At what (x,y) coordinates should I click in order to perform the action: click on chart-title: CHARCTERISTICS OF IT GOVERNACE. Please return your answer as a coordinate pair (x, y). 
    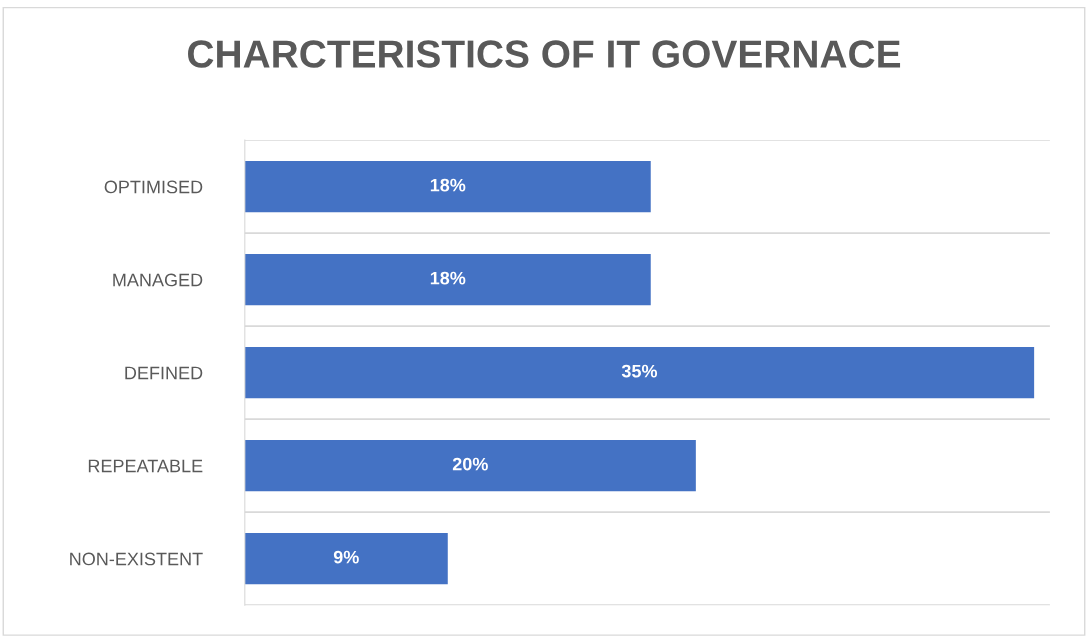
    Looking at the image, I should click on (544, 54).